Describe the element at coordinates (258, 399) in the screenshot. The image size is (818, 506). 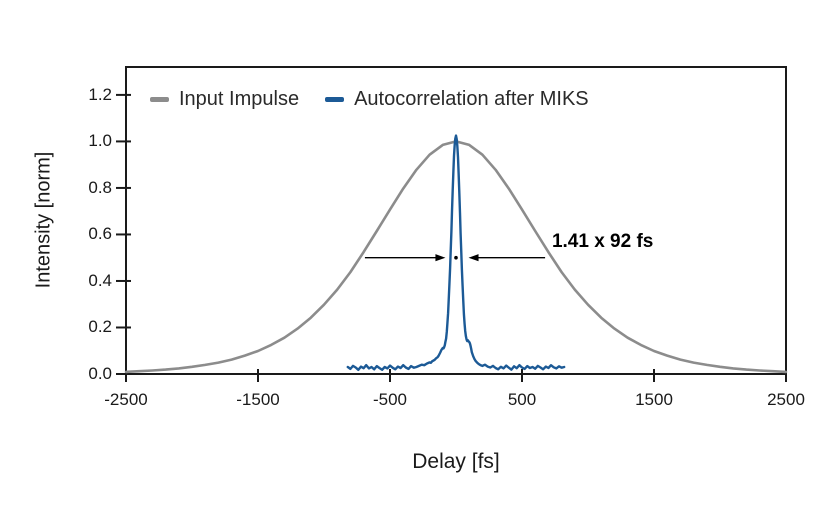
I see `x-tick-label: -1500` at that location.